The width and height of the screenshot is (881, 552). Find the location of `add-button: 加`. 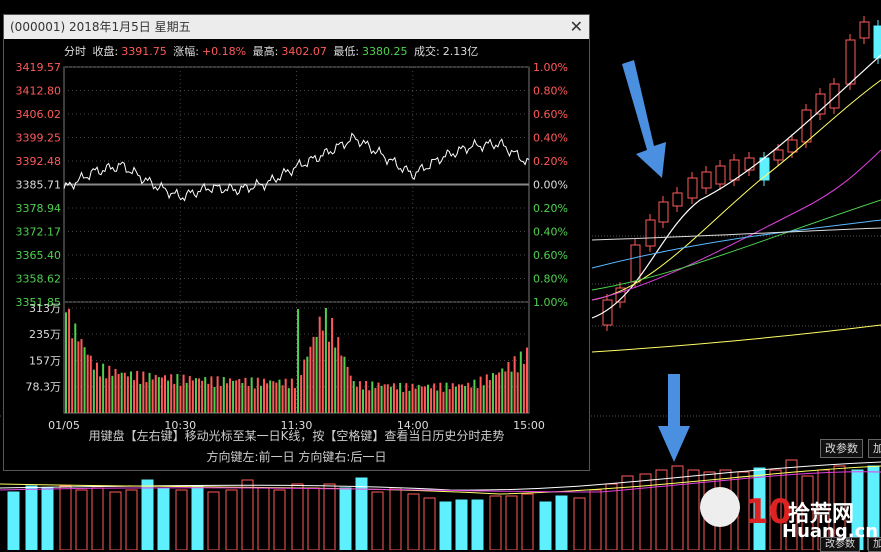

add-button: 加 is located at coordinates (874, 448).